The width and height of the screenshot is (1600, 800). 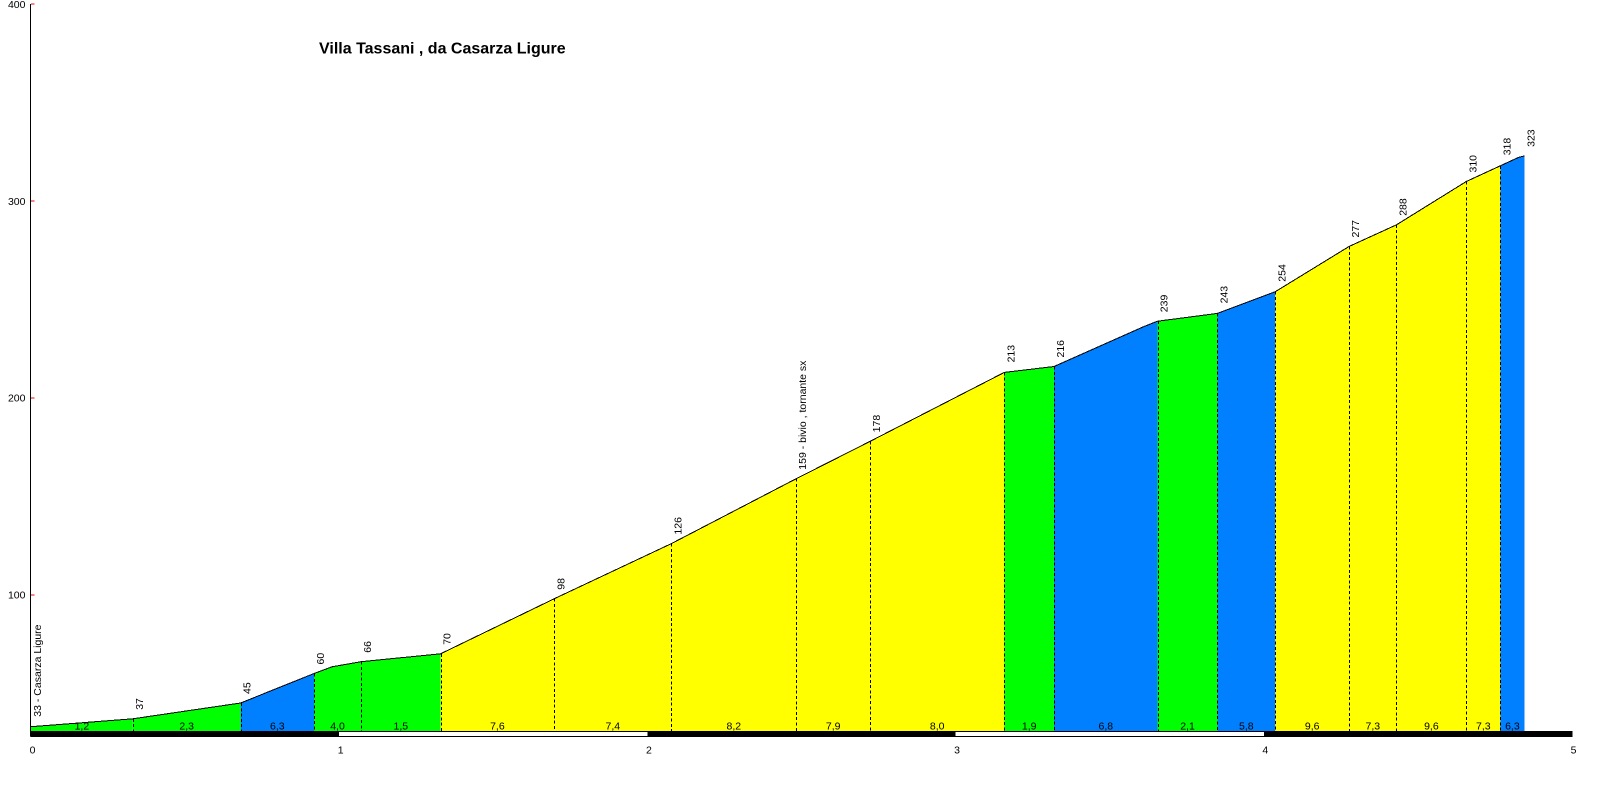 What do you see at coordinates (1404, 207) in the screenshot?
I see `svg-text: 288` at bounding box center [1404, 207].